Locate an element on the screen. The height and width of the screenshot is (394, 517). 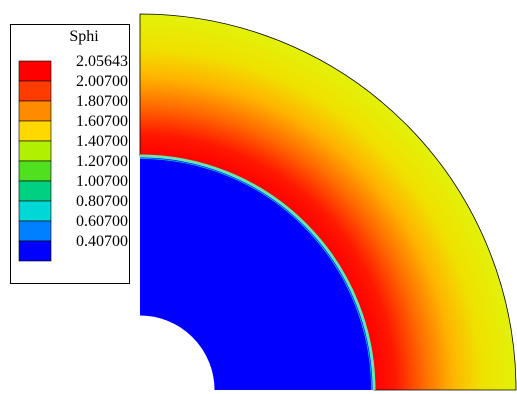
legend-label: 1.20700 is located at coordinates (102, 161).